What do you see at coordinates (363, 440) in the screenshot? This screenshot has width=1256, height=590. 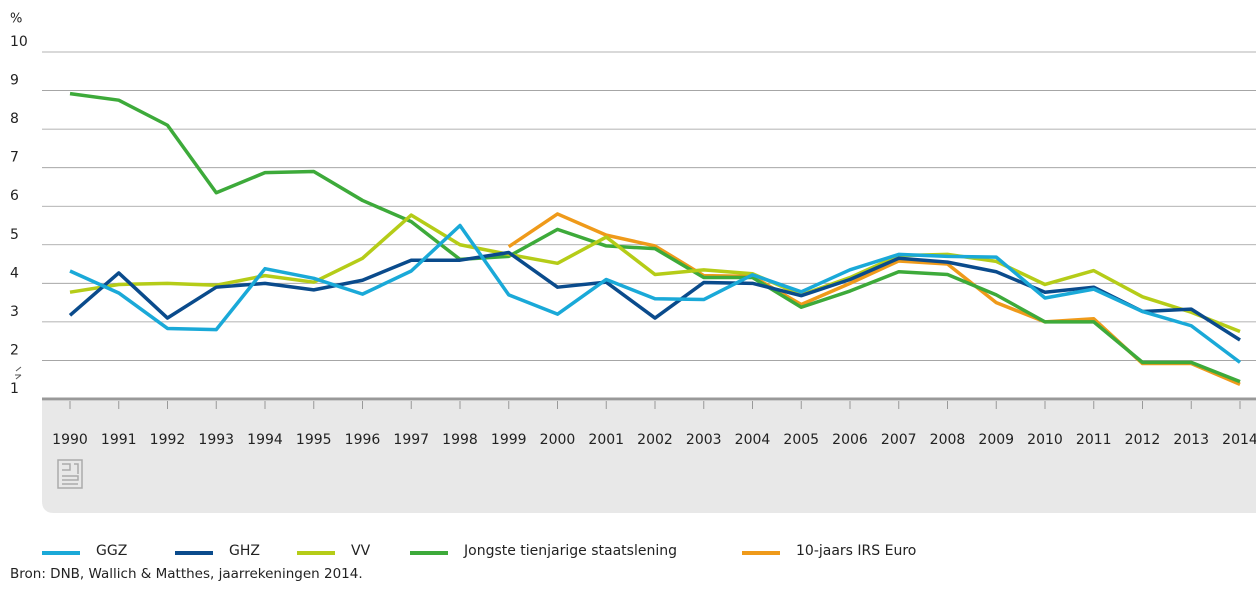 I see `x-tick-label: 1996` at bounding box center [363, 440].